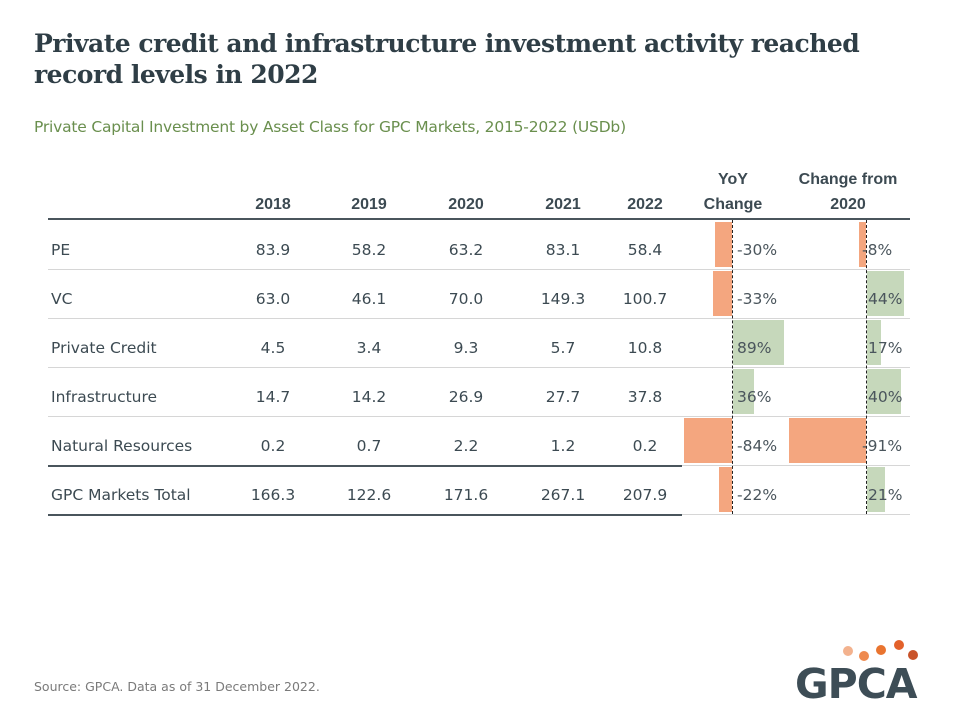  What do you see at coordinates (369, 348) in the screenshot?
I see `row-value-2019: 3.4` at bounding box center [369, 348].